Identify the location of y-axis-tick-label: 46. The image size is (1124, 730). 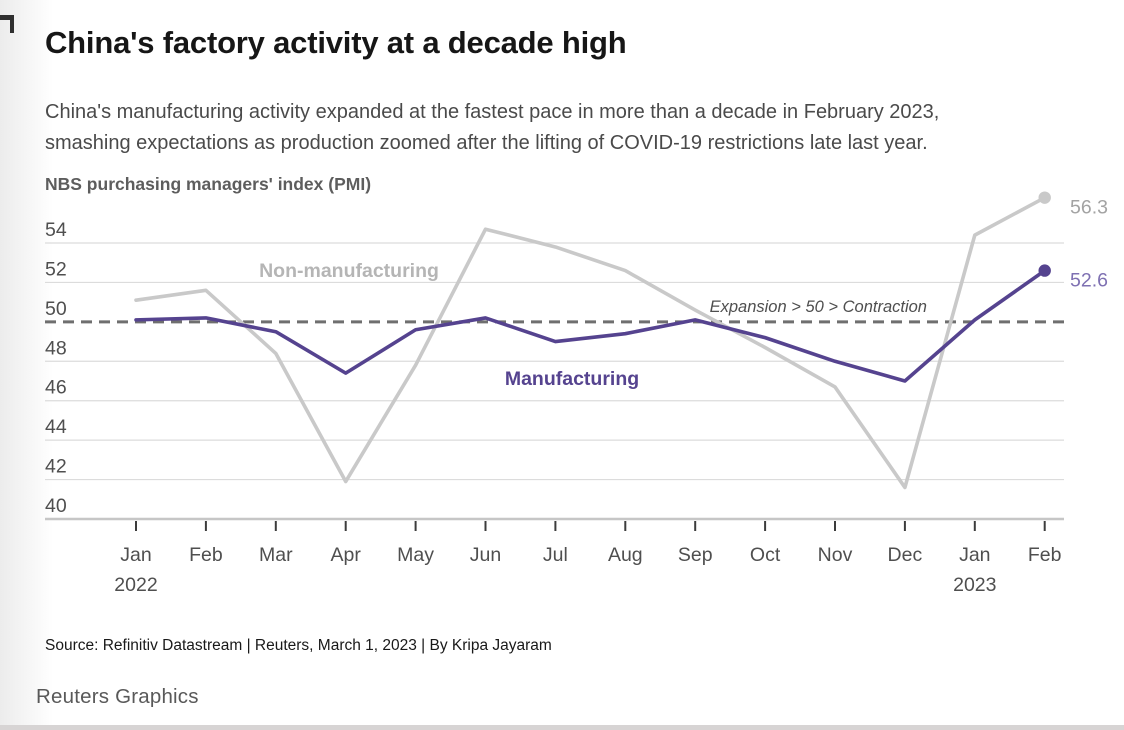
(56, 388).